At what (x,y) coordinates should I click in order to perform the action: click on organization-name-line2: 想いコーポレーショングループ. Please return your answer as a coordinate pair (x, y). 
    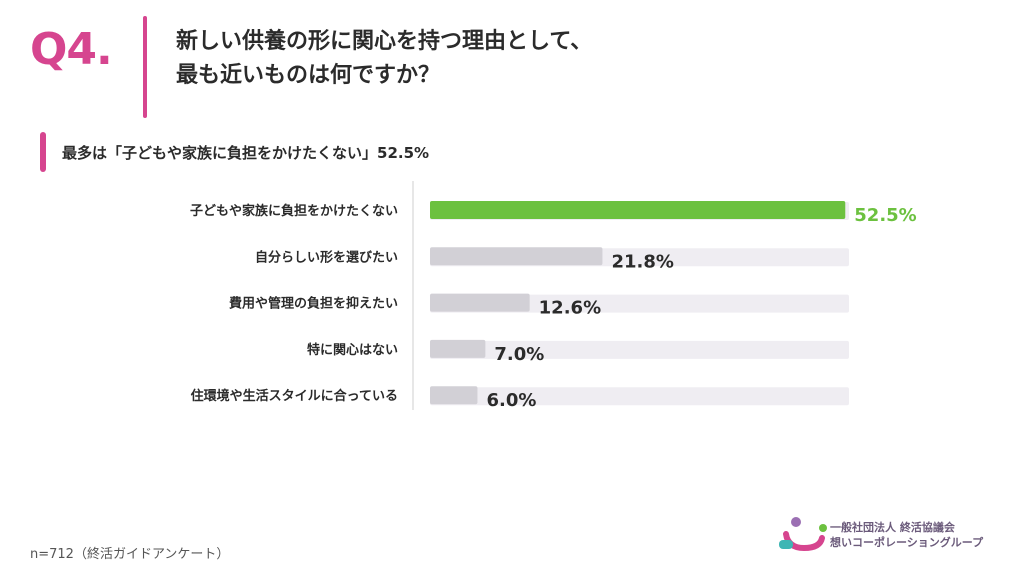
    Looking at the image, I should click on (907, 542).